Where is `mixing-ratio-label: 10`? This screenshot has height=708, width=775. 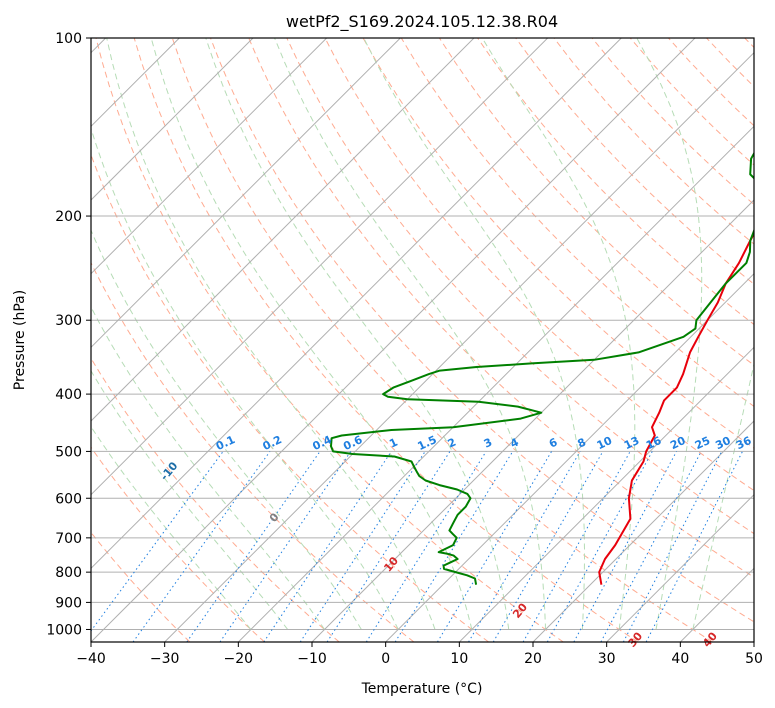
mixing-ratio-label: 10 is located at coordinates (605, 443).